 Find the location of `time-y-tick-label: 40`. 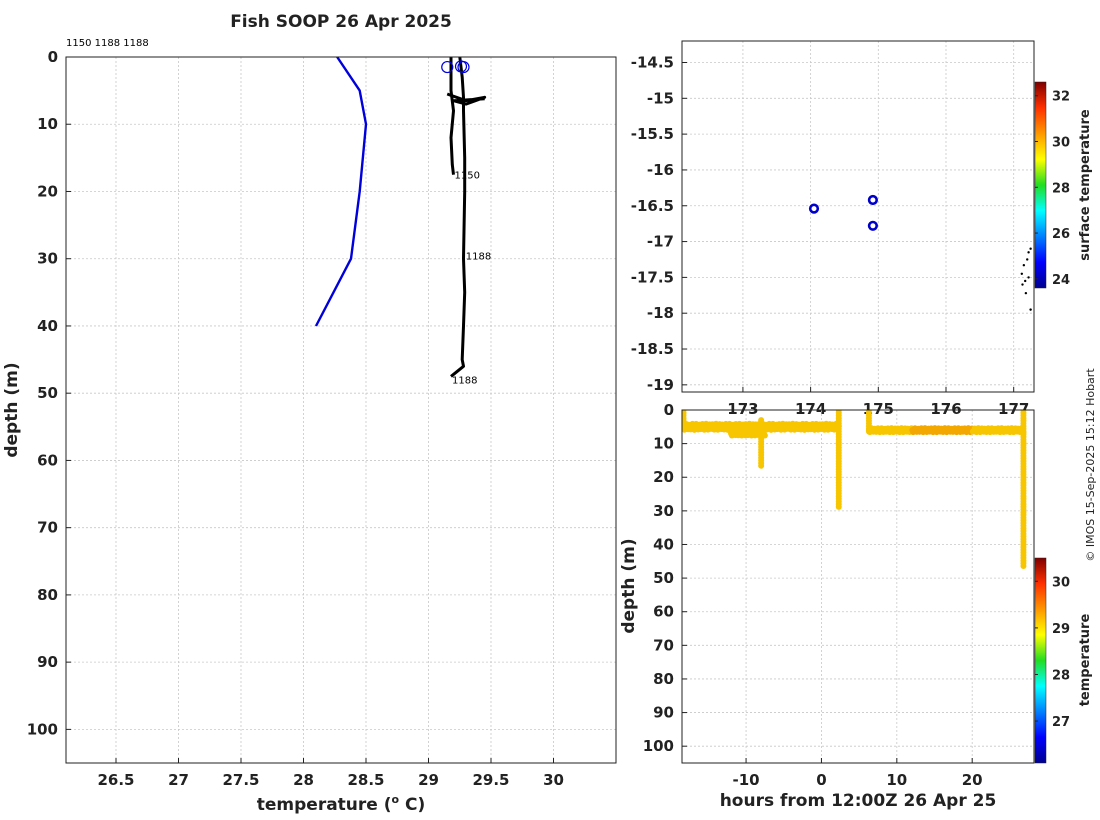

time-y-tick-label: 40 is located at coordinates (663, 544).